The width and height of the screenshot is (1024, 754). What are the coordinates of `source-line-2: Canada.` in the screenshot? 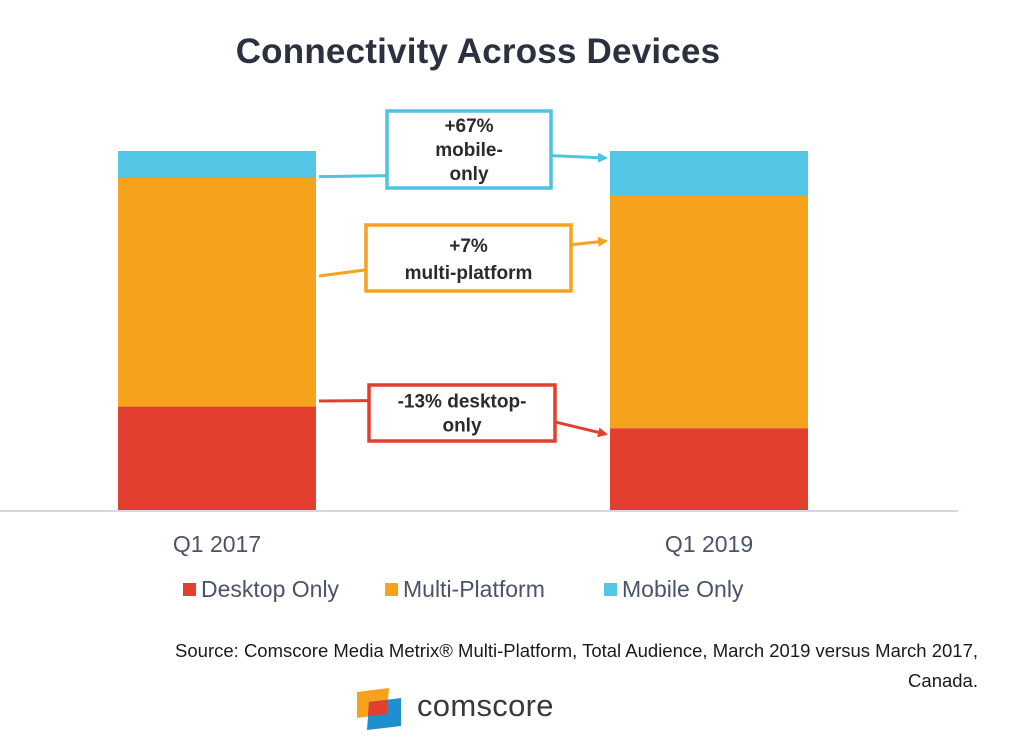 It's located at (943, 680).